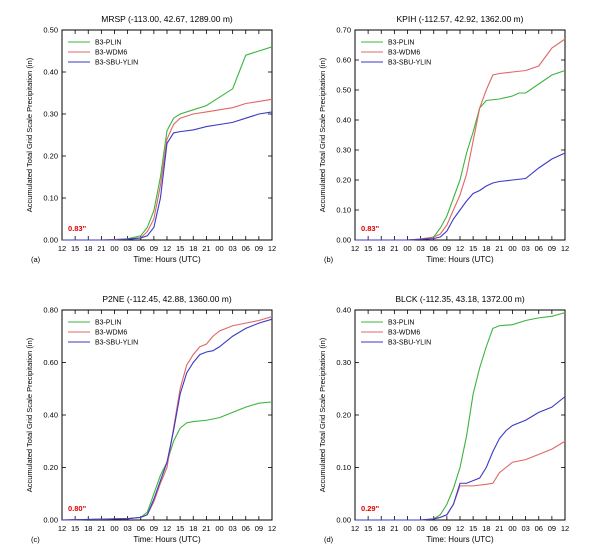  What do you see at coordinates (36, 259) in the screenshot?
I see `panel-letter: (a)` at bounding box center [36, 259].